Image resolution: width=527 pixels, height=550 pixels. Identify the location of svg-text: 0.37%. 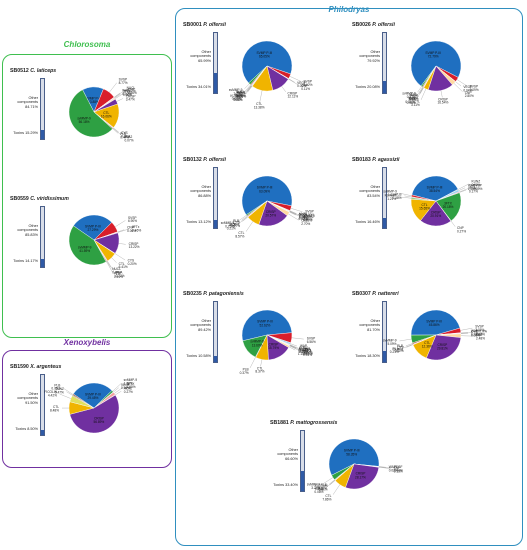
(244, 373).